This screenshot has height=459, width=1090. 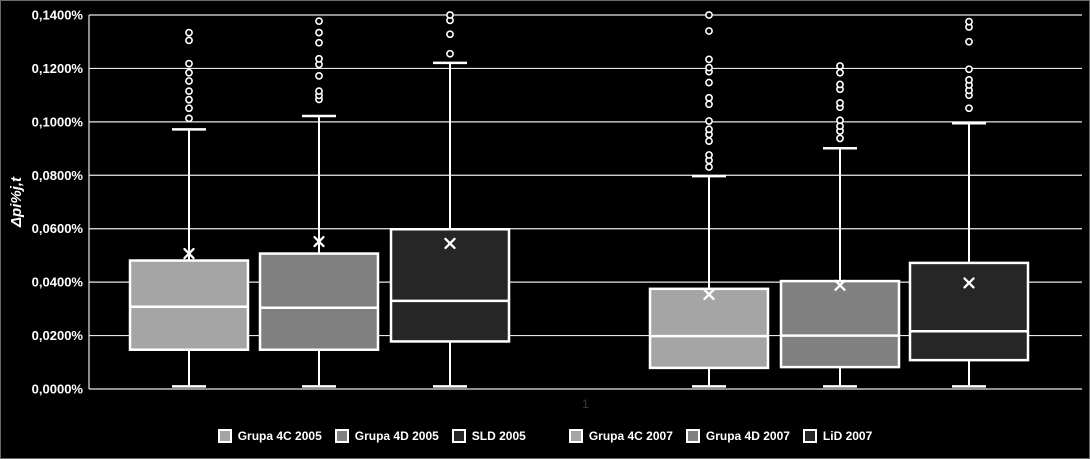 I want to click on legend-item-lid-2007: LiD 2007, so click(x=837, y=436).